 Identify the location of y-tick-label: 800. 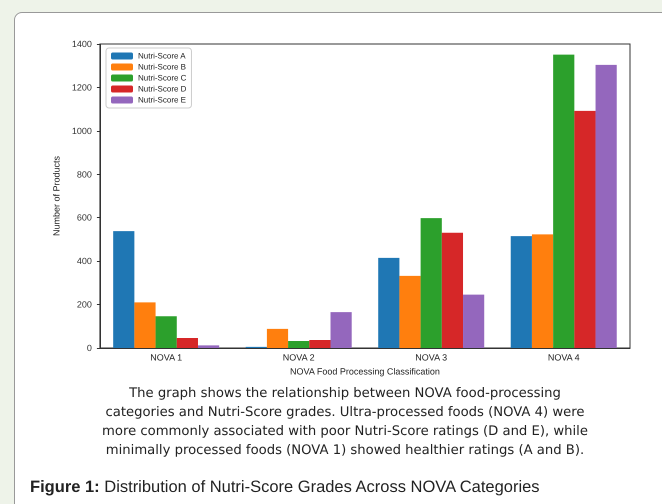
(84, 174).